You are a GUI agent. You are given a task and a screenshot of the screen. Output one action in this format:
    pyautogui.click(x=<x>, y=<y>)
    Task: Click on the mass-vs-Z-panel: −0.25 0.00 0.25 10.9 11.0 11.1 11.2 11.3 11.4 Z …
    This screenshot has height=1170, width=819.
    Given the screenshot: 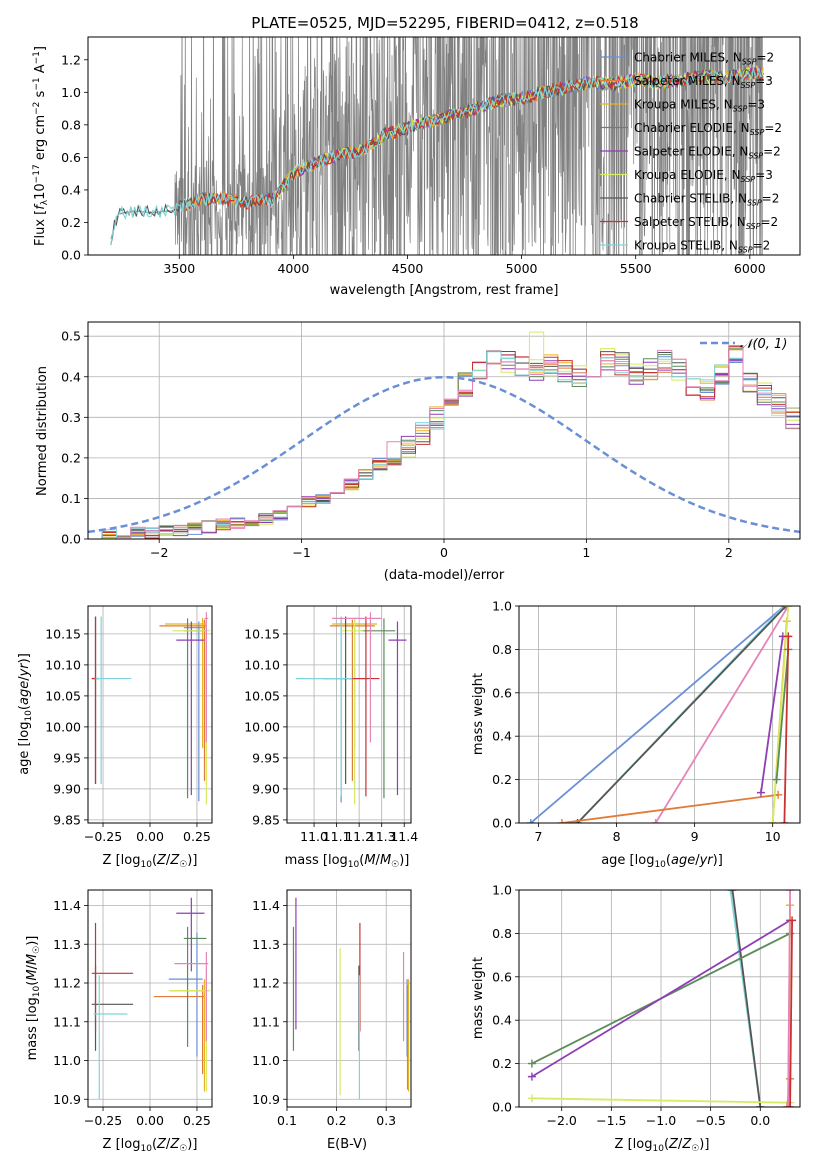 What is the action you would take?
    pyautogui.click(x=119, y=1021)
    